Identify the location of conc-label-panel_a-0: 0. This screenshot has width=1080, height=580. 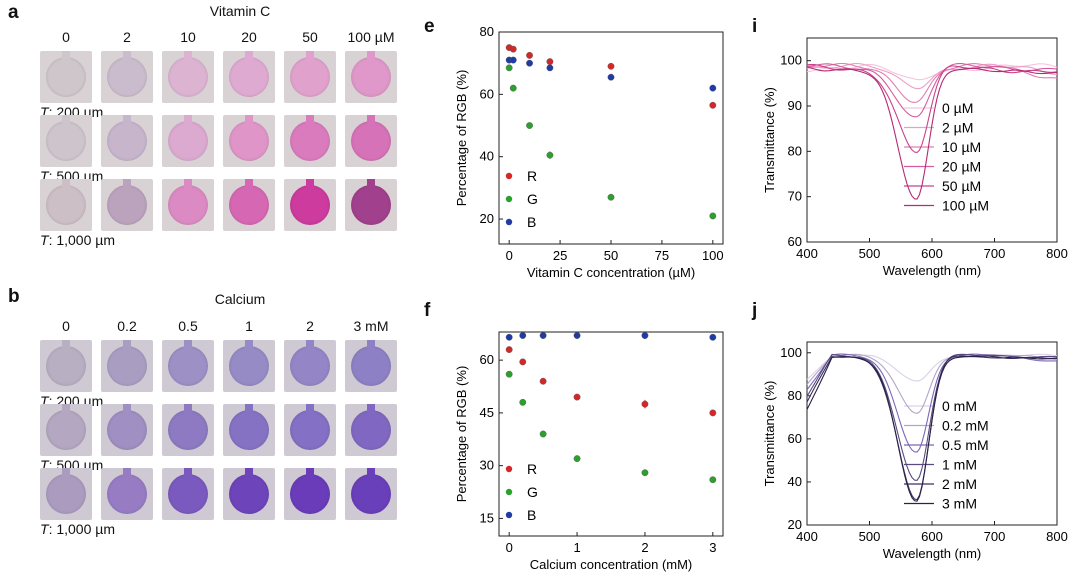
(66, 37).